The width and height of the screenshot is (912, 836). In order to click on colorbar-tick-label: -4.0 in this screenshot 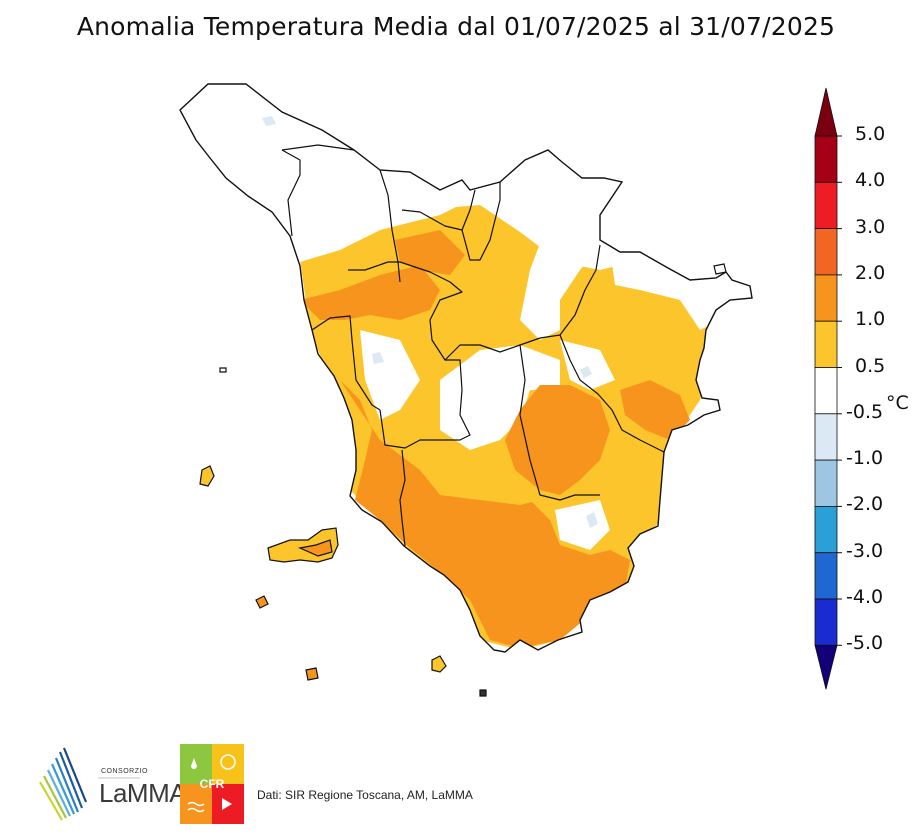, I will do `click(865, 597)`.